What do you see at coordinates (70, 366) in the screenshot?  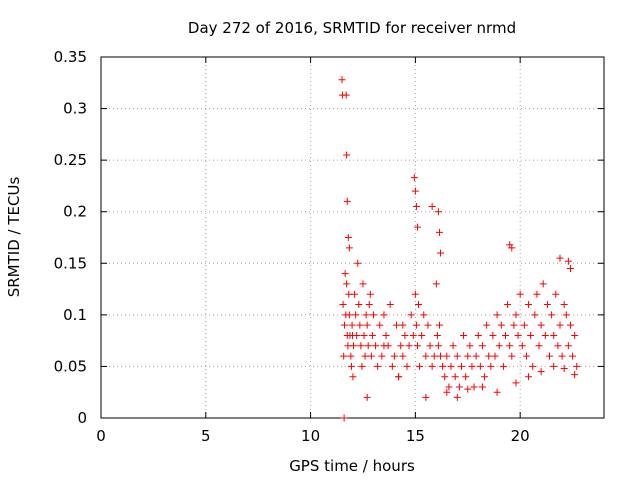 I see `y-tick-label: 0.05` at bounding box center [70, 366].